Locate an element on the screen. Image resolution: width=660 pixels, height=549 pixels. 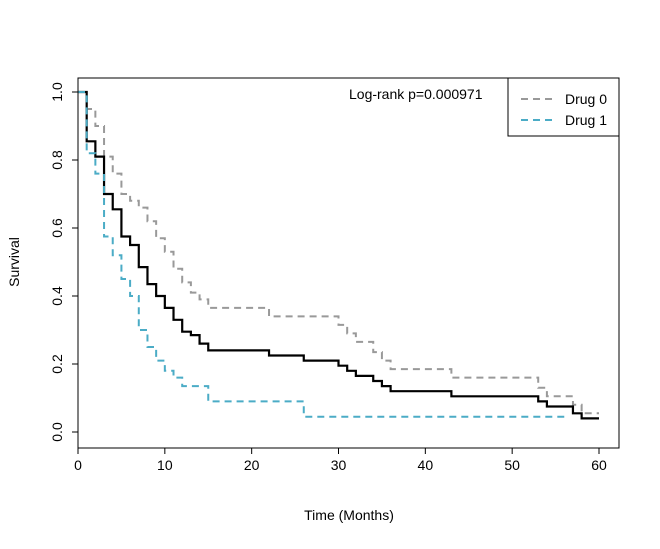
legend: Drug 0 Drug 1 is located at coordinates (563, 107).